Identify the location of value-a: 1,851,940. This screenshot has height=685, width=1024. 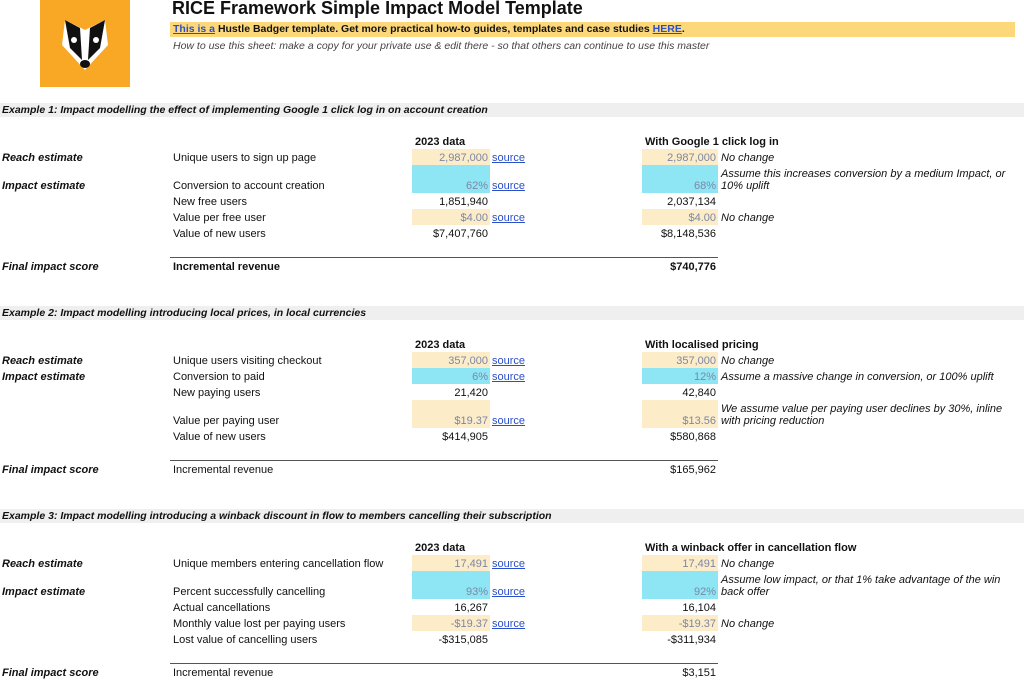
(463, 202).